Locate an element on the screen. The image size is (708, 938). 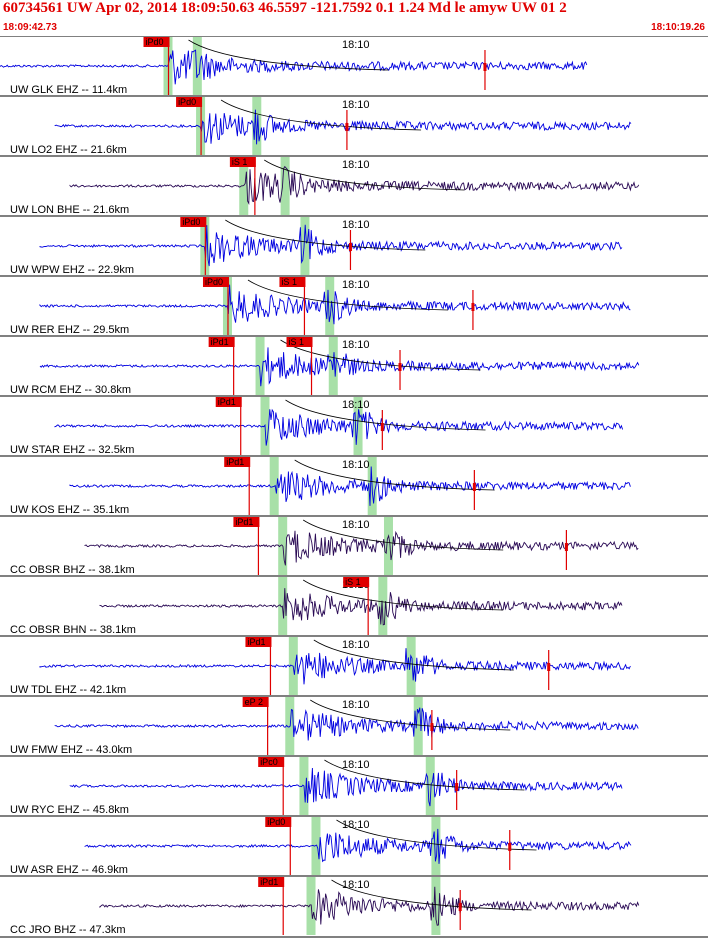
p-window-band is located at coordinates (244, 186).